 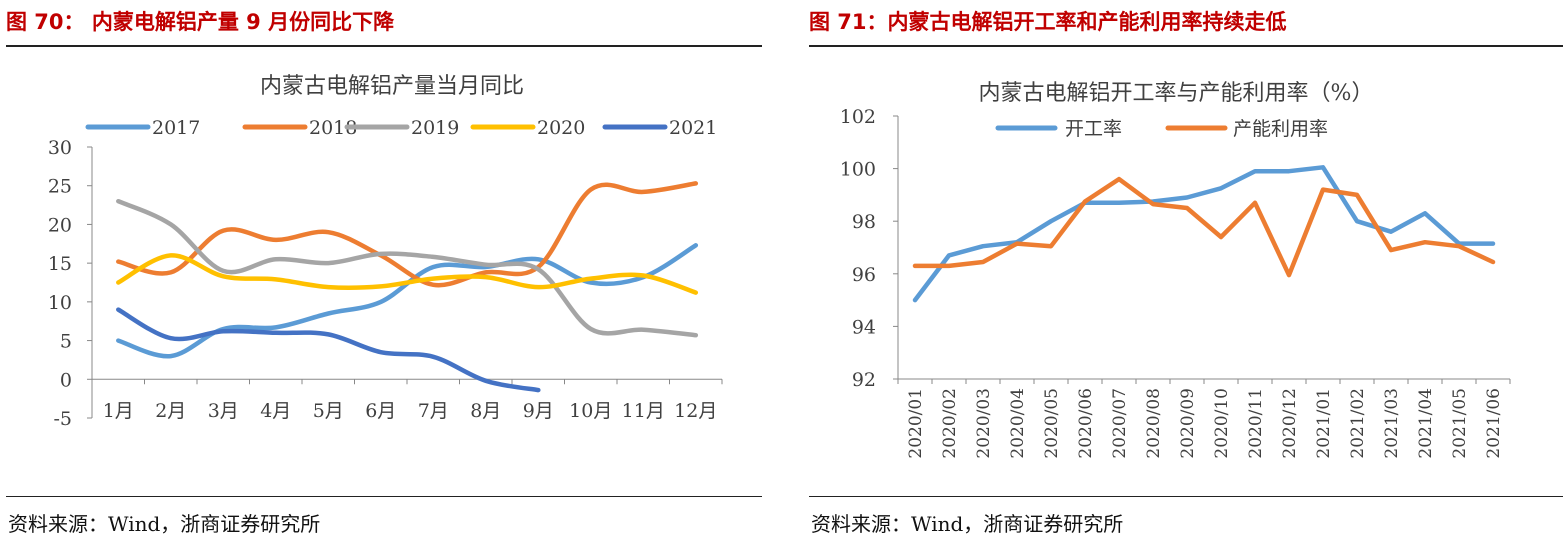 I want to click on x-tick-label: 2021/05, so click(x=1460, y=423).